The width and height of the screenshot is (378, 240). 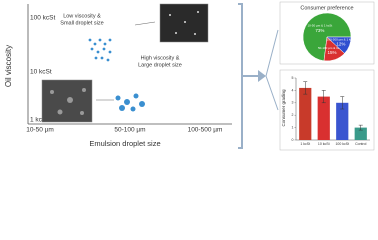 I want to click on slice-label: 15%, so click(x=332, y=52).